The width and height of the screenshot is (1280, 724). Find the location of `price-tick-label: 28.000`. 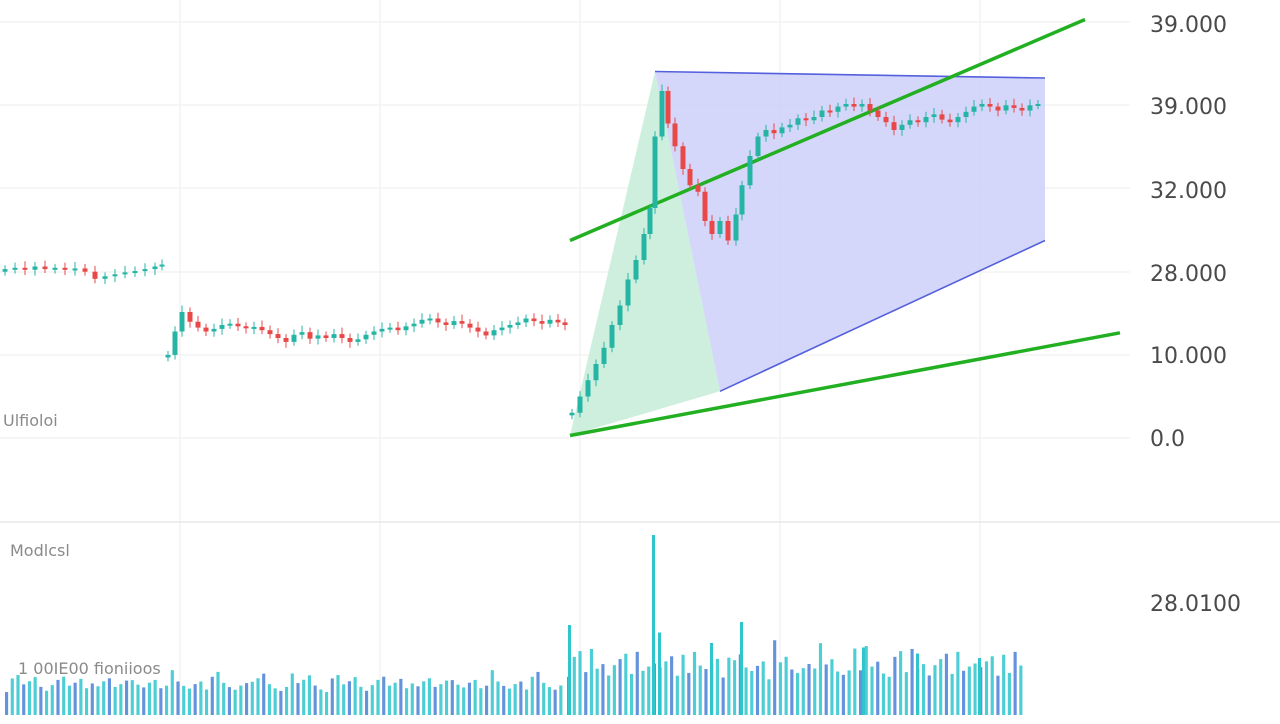

price-tick-label: 28.000 is located at coordinates (1188, 274).